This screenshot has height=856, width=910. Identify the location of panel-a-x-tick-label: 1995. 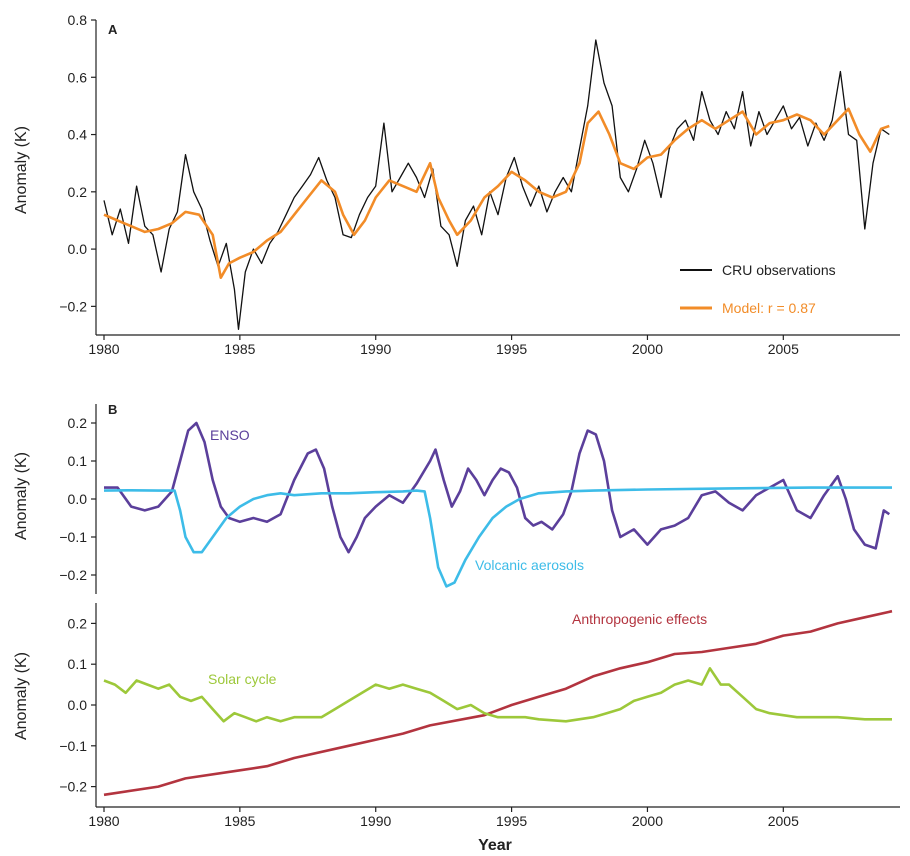
(511, 349).